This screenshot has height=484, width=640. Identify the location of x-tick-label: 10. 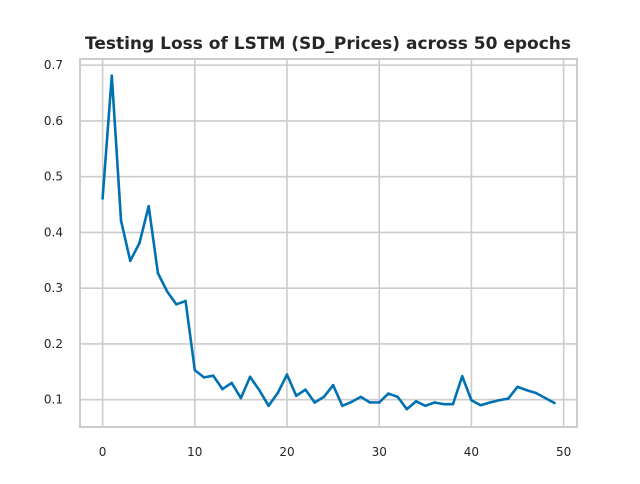
(194, 452).